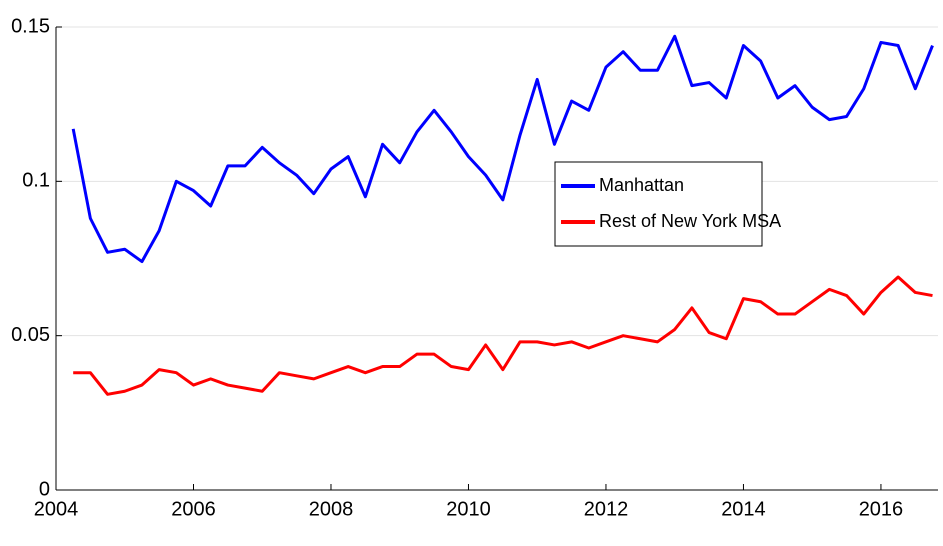 The image size is (943, 546). What do you see at coordinates (30, 26) in the screenshot?
I see `y-tick-label: 0.15` at bounding box center [30, 26].